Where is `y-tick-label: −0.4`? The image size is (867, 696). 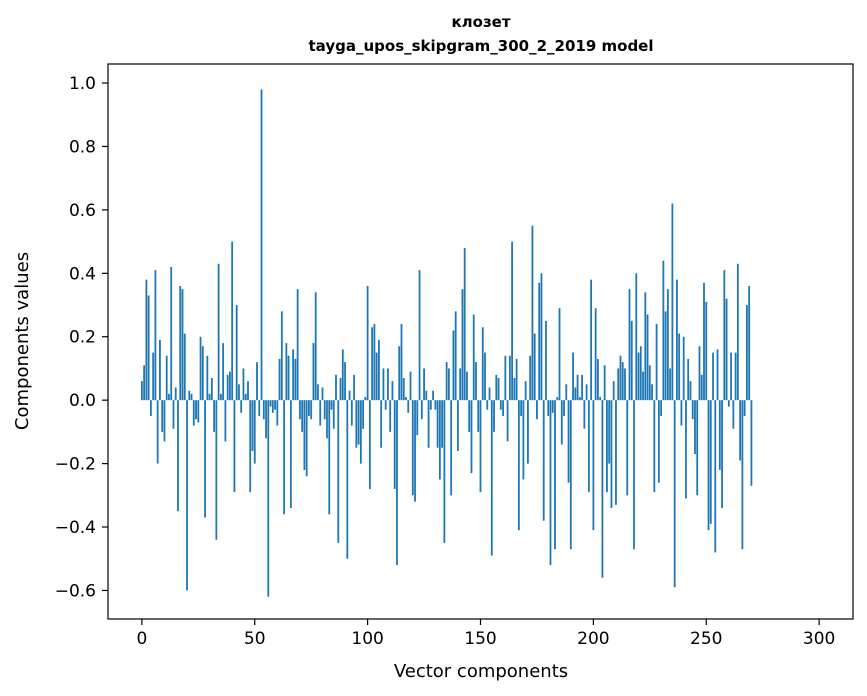 y-tick-label: −0.4 is located at coordinates (75, 528).